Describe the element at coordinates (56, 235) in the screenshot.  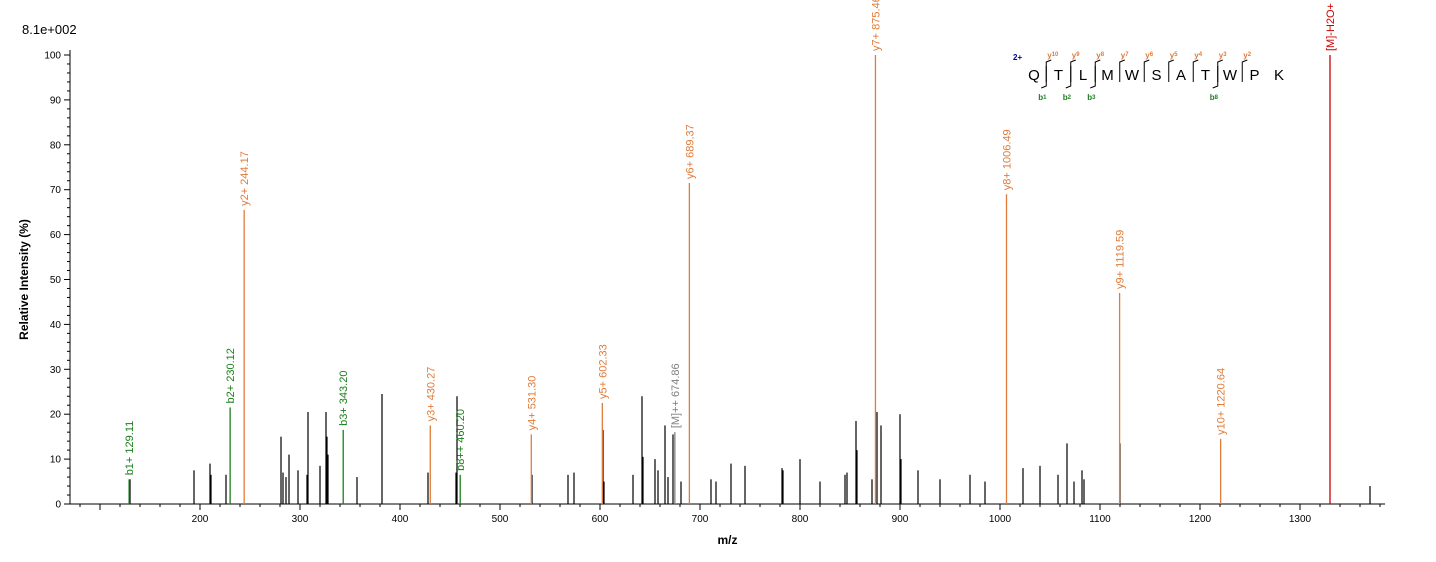
I see `y-tick-label: 60` at that location.